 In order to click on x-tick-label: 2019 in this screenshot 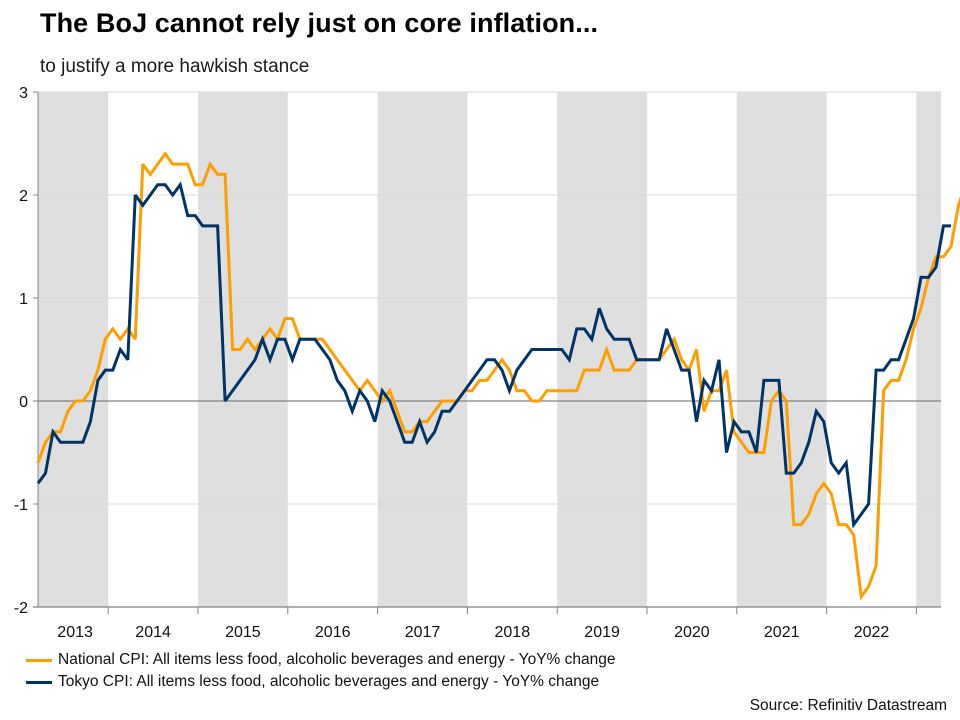, I will do `click(602, 632)`.